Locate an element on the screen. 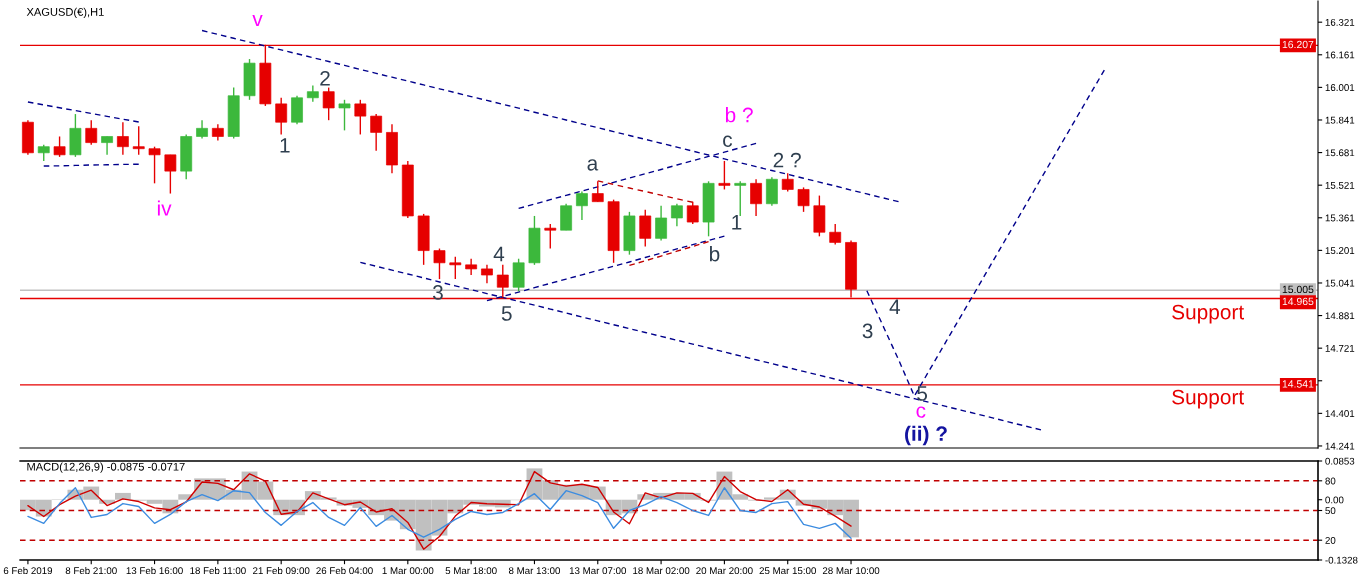 This screenshot has height=581, width=1361. y-tick-label: 14.721 is located at coordinates (1340, 348).